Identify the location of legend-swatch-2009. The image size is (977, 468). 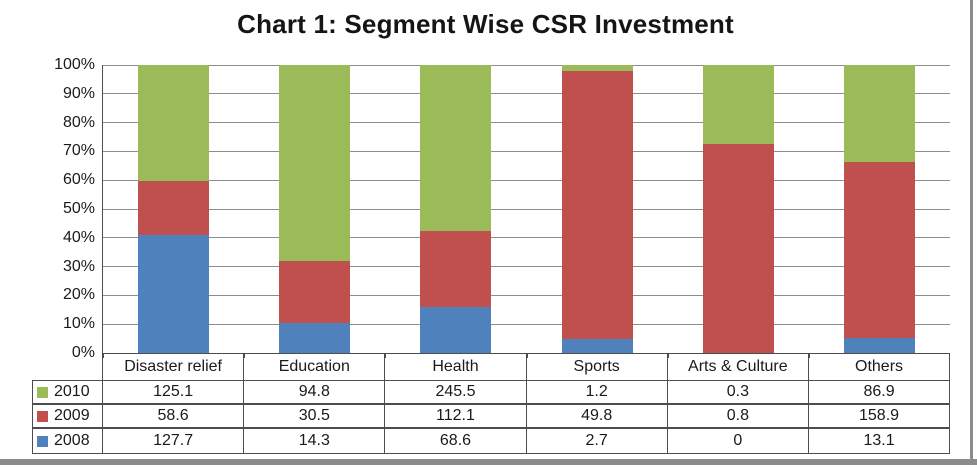
(42, 416).